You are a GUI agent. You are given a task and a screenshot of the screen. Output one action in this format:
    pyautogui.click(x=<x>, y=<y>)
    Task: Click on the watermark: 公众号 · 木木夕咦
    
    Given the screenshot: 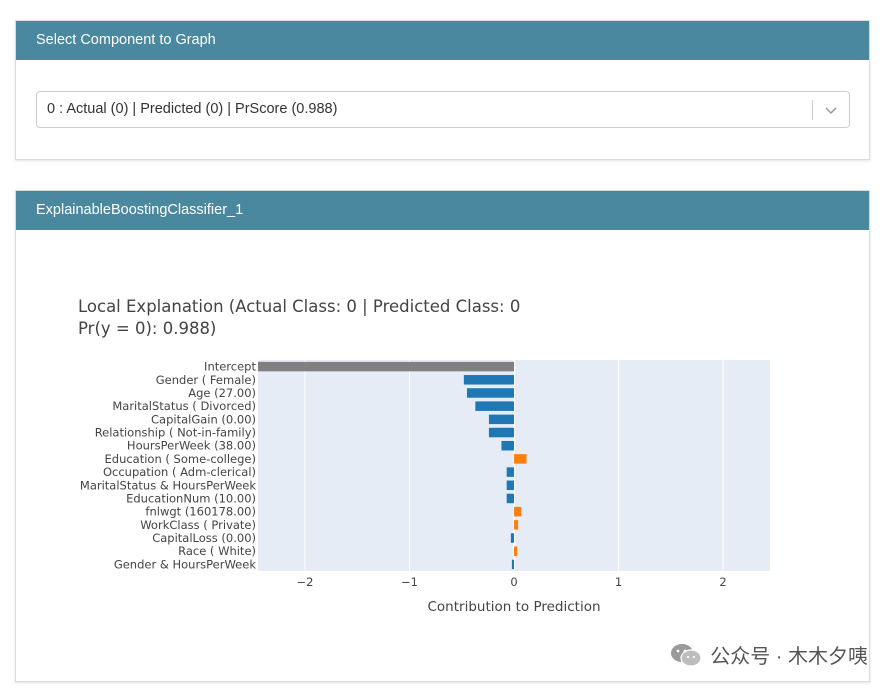 What is the action you would take?
    pyautogui.click(x=769, y=654)
    